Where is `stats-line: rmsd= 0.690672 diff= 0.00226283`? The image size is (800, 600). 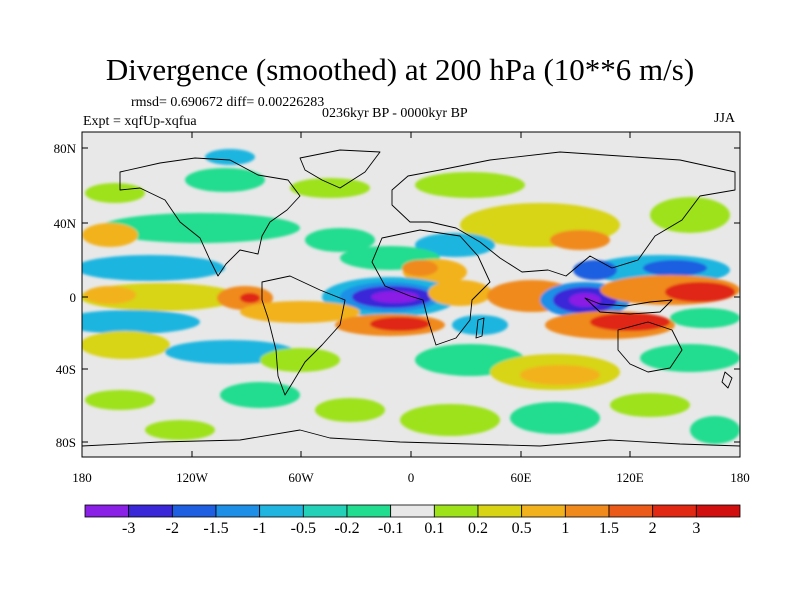 stats-line: rmsd= 0.690672 diff= 0.00226283 is located at coordinates (228, 102).